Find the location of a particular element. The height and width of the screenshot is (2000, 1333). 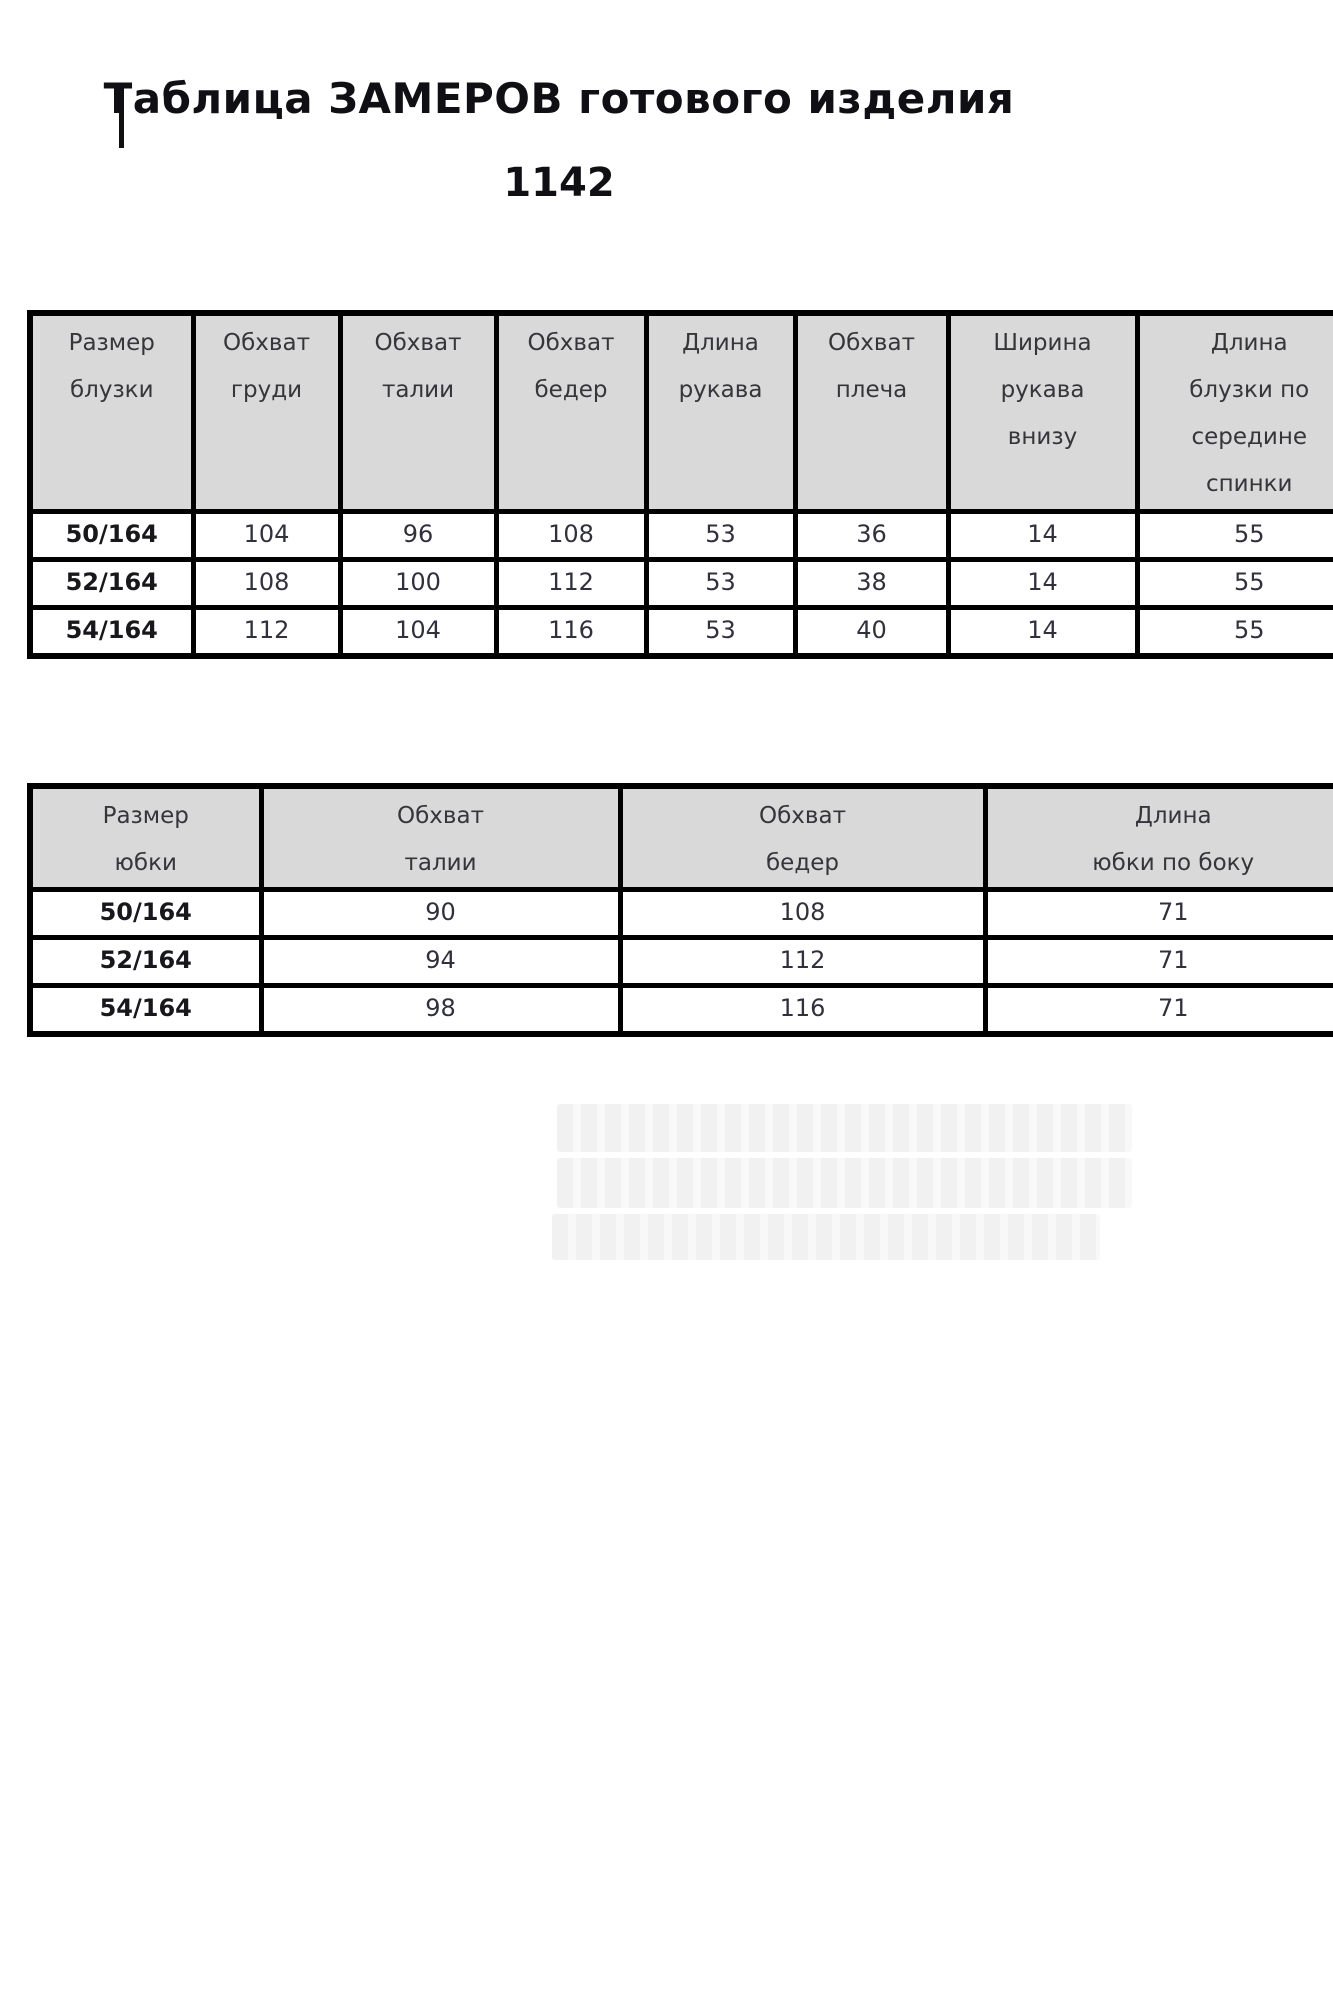

table-row: 50/164 90 108 71 is located at coordinates (680, 914).